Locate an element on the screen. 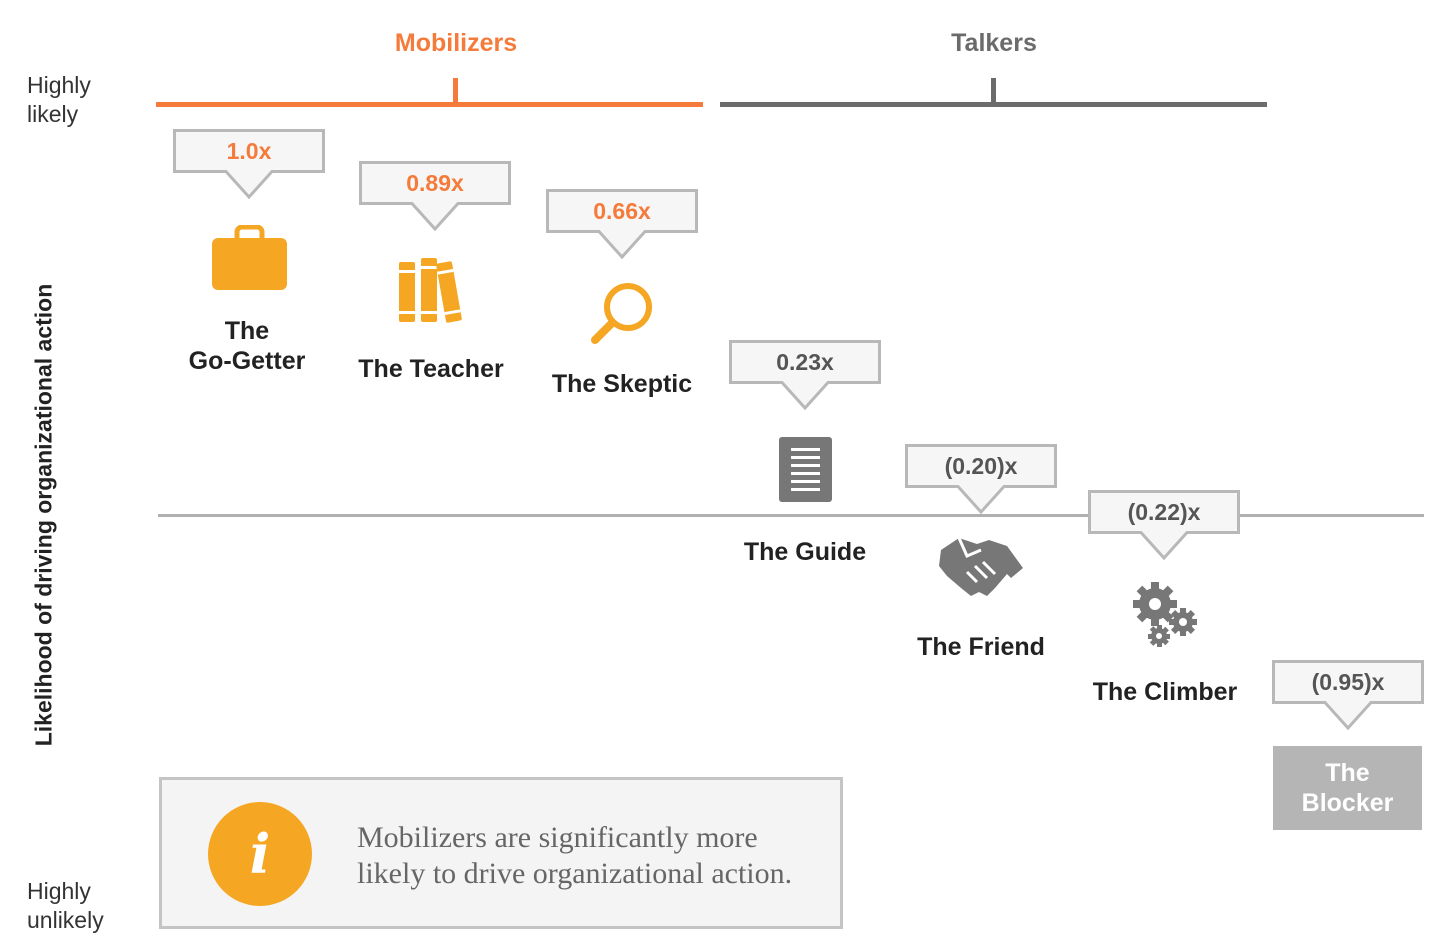 The height and width of the screenshot is (949, 1456). persona-name-line: Go-Getter is located at coordinates (247, 361).